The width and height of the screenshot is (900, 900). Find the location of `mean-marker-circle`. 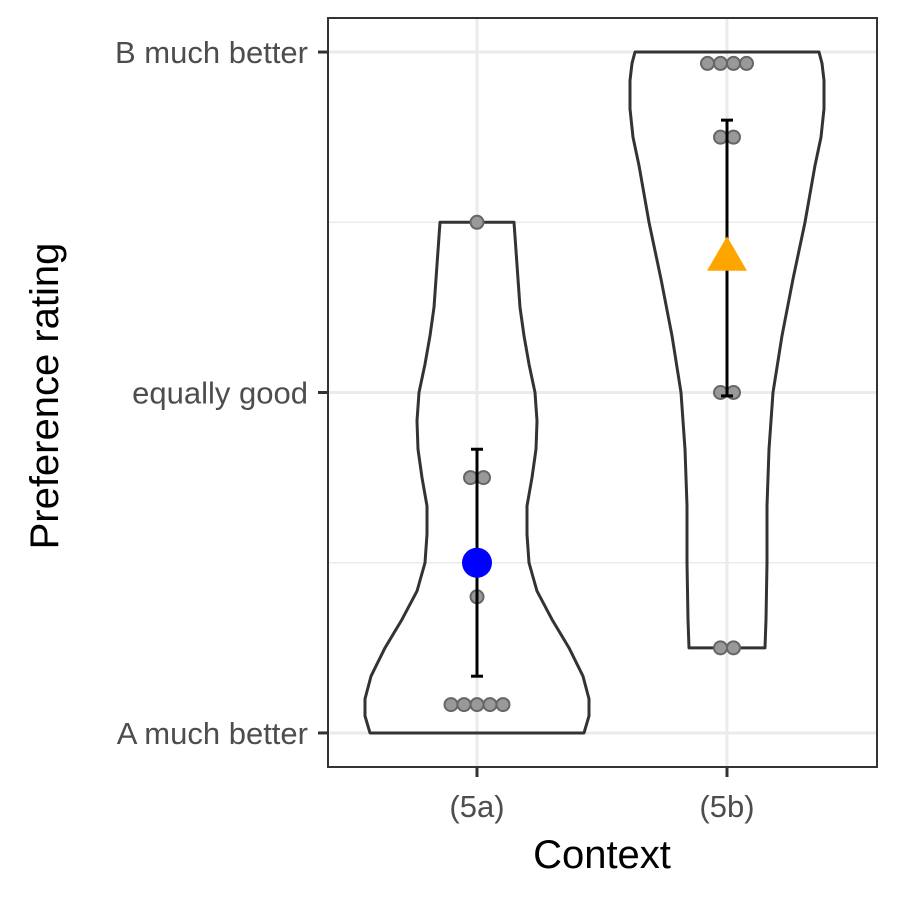

mean-marker-circle is located at coordinates (477, 562).